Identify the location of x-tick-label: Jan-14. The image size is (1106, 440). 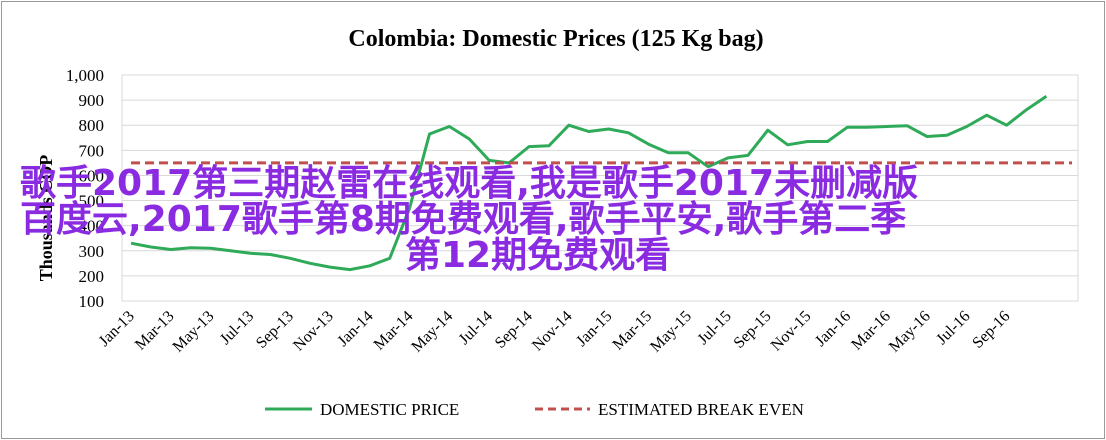
(355, 329).